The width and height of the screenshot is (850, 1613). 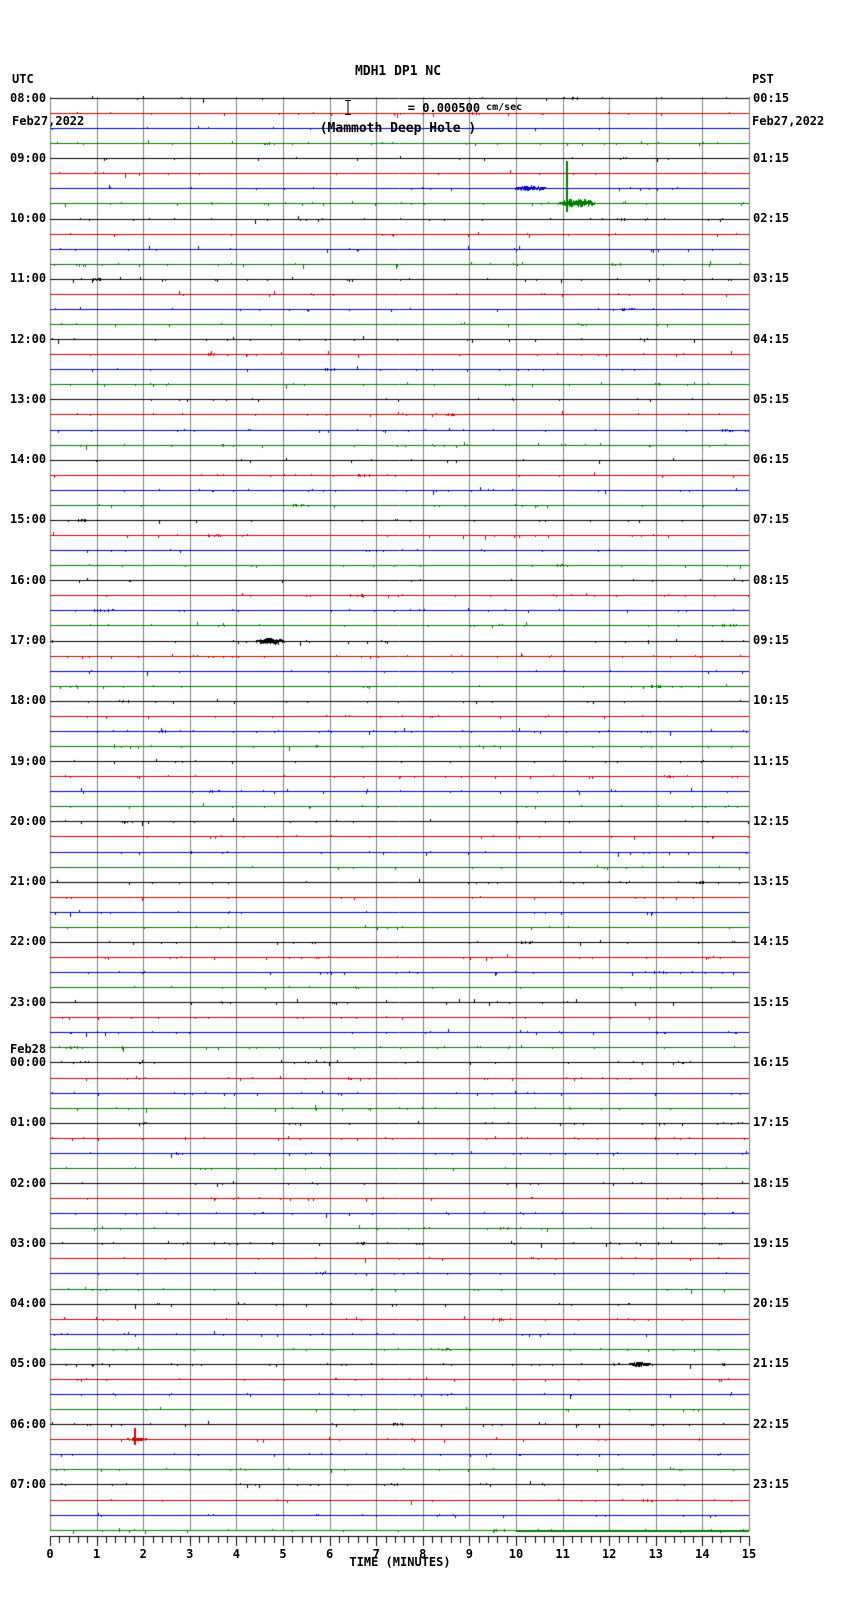 What do you see at coordinates (702, 1554) in the screenshot?
I see `x-tick-label: 14` at bounding box center [702, 1554].